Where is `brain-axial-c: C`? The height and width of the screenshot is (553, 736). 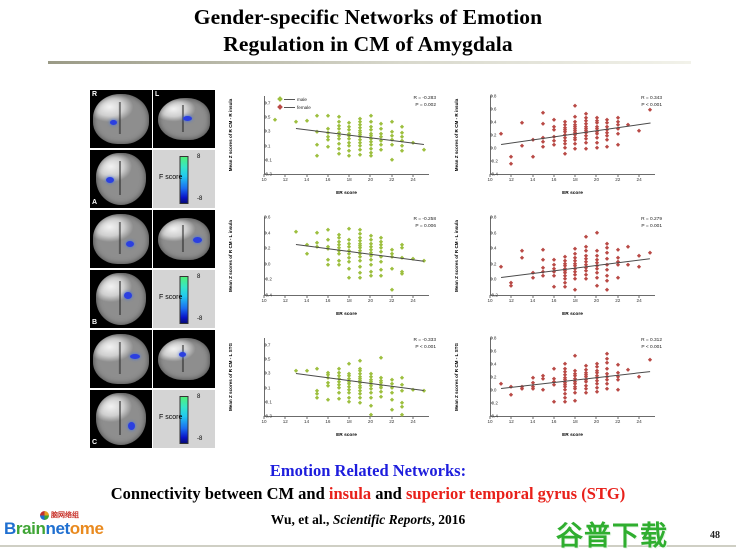 brain-axial-c: C is located at coordinates (121, 419).